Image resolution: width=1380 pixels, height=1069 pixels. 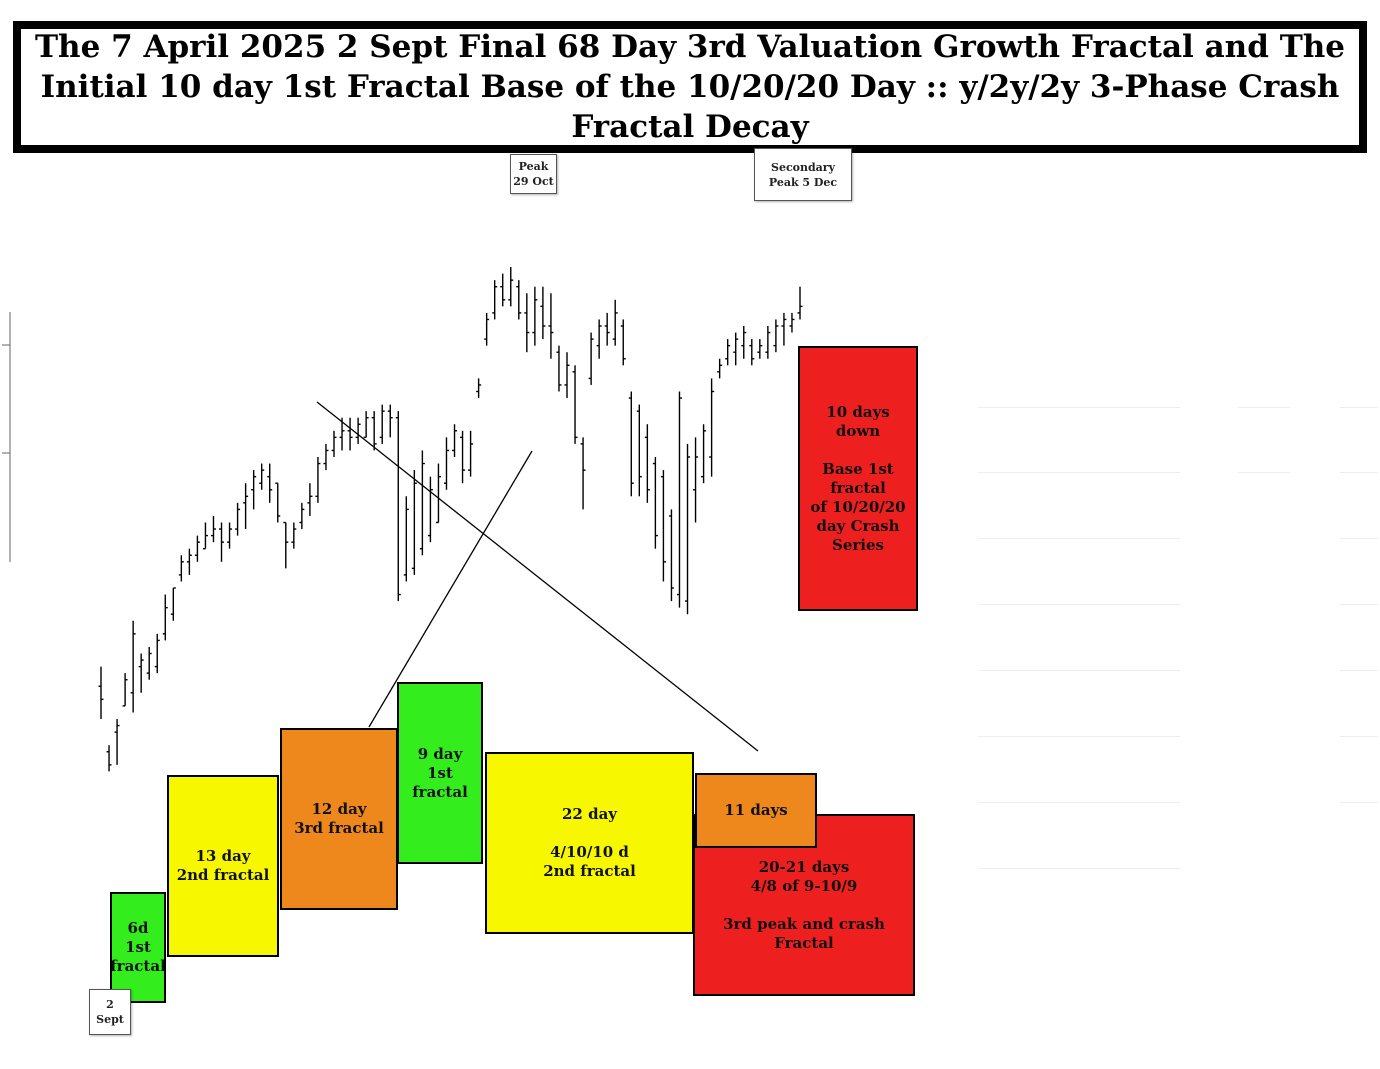 What do you see at coordinates (138, 928) in the screenshot?
I see `annotation-text-line: 6d` at bounding box center [138, 928].